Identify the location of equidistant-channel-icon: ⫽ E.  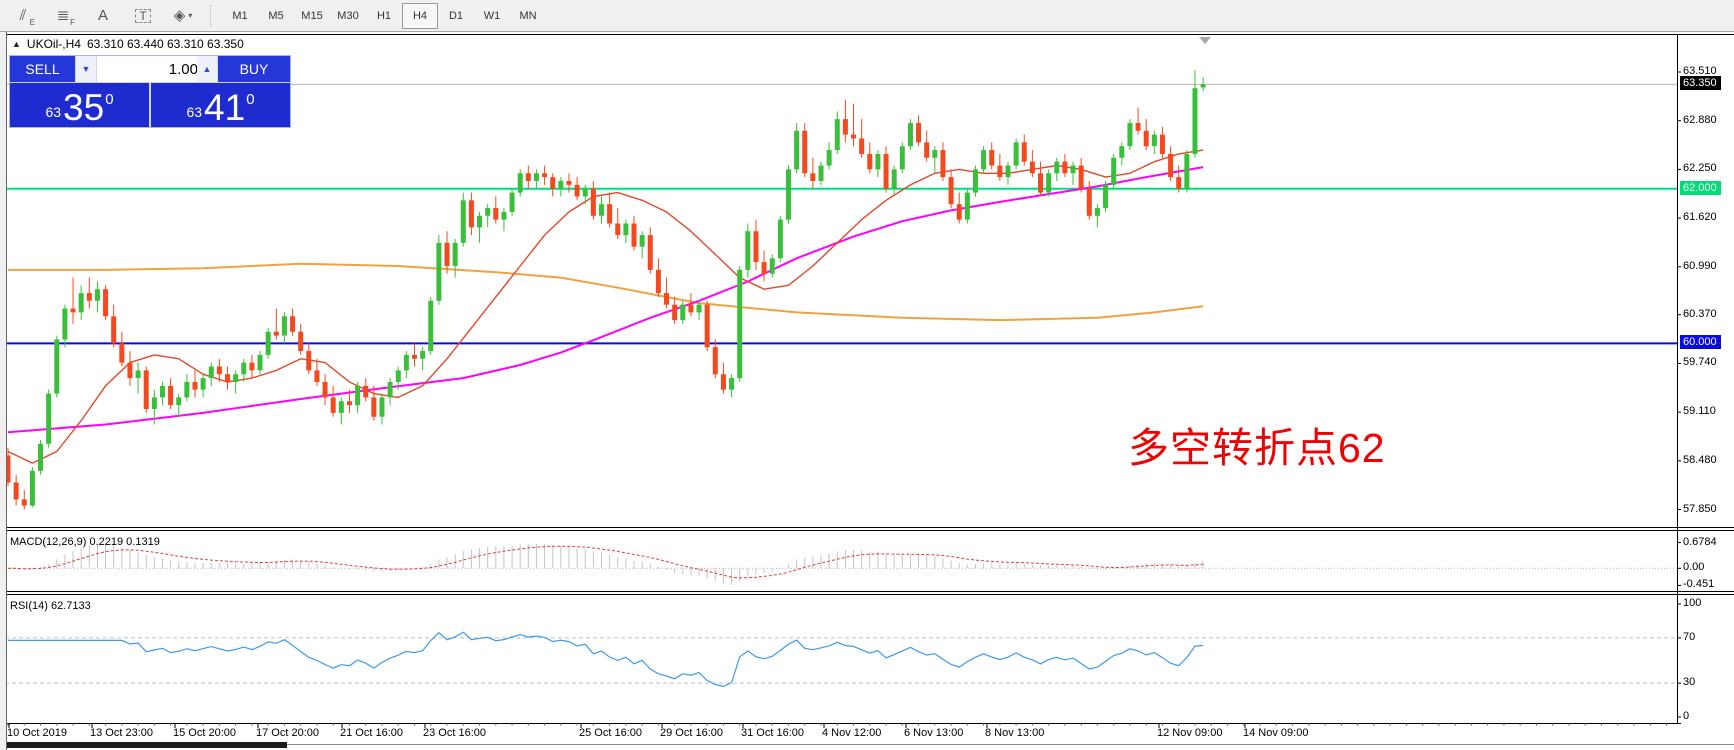
(27, 17).